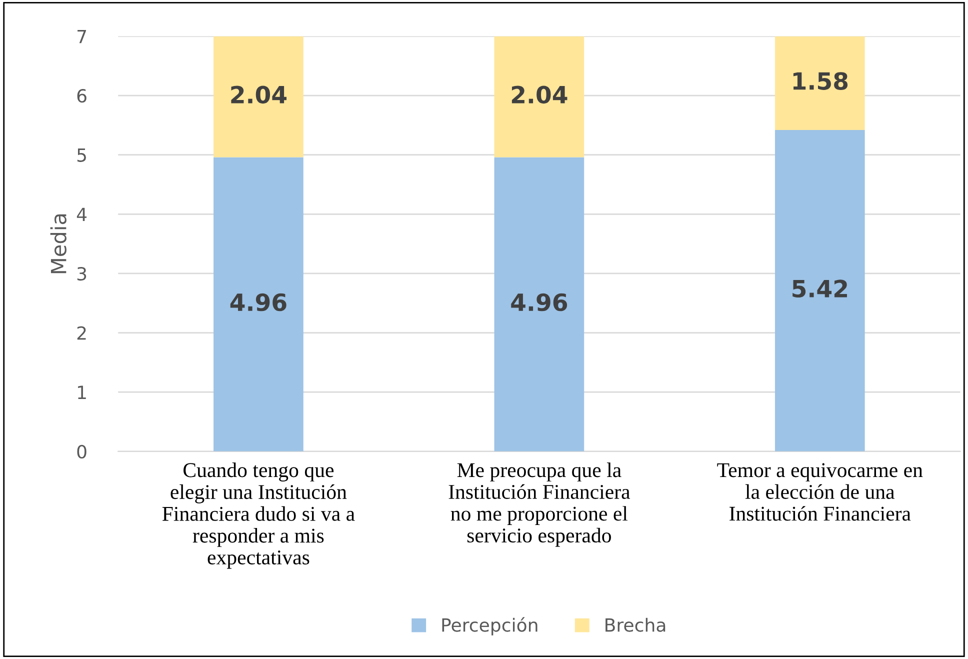  I want to click on data-label: 1.58, so click(820, 81).